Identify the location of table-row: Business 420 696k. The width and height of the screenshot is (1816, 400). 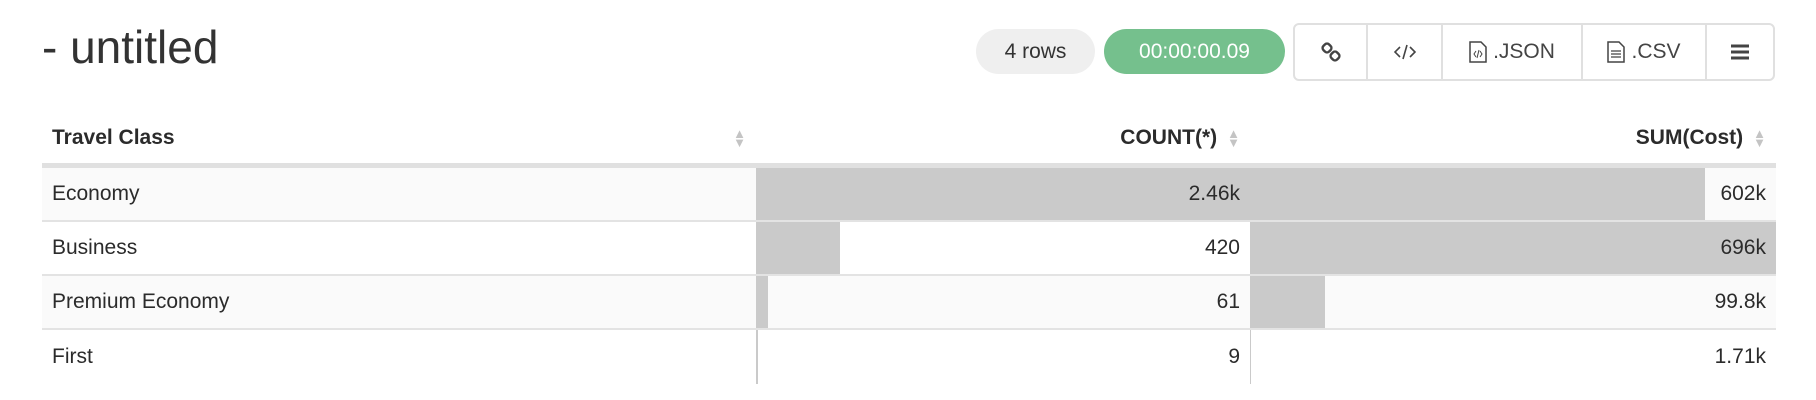
(909, 249).